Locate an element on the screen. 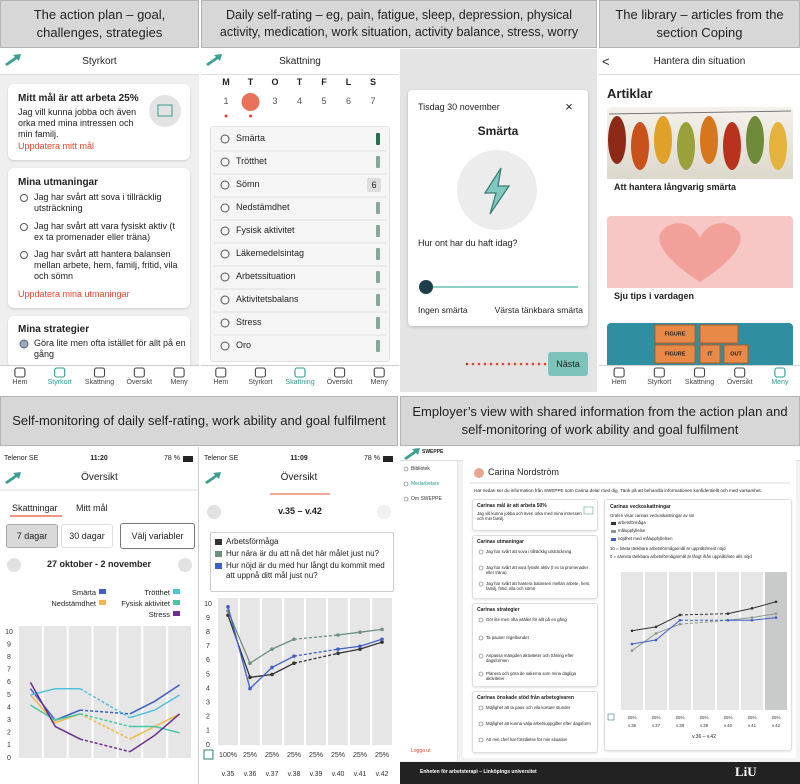  card-heading: Carinas önskade stöd från arbetsgivaren is located at coordinates (525, 698).